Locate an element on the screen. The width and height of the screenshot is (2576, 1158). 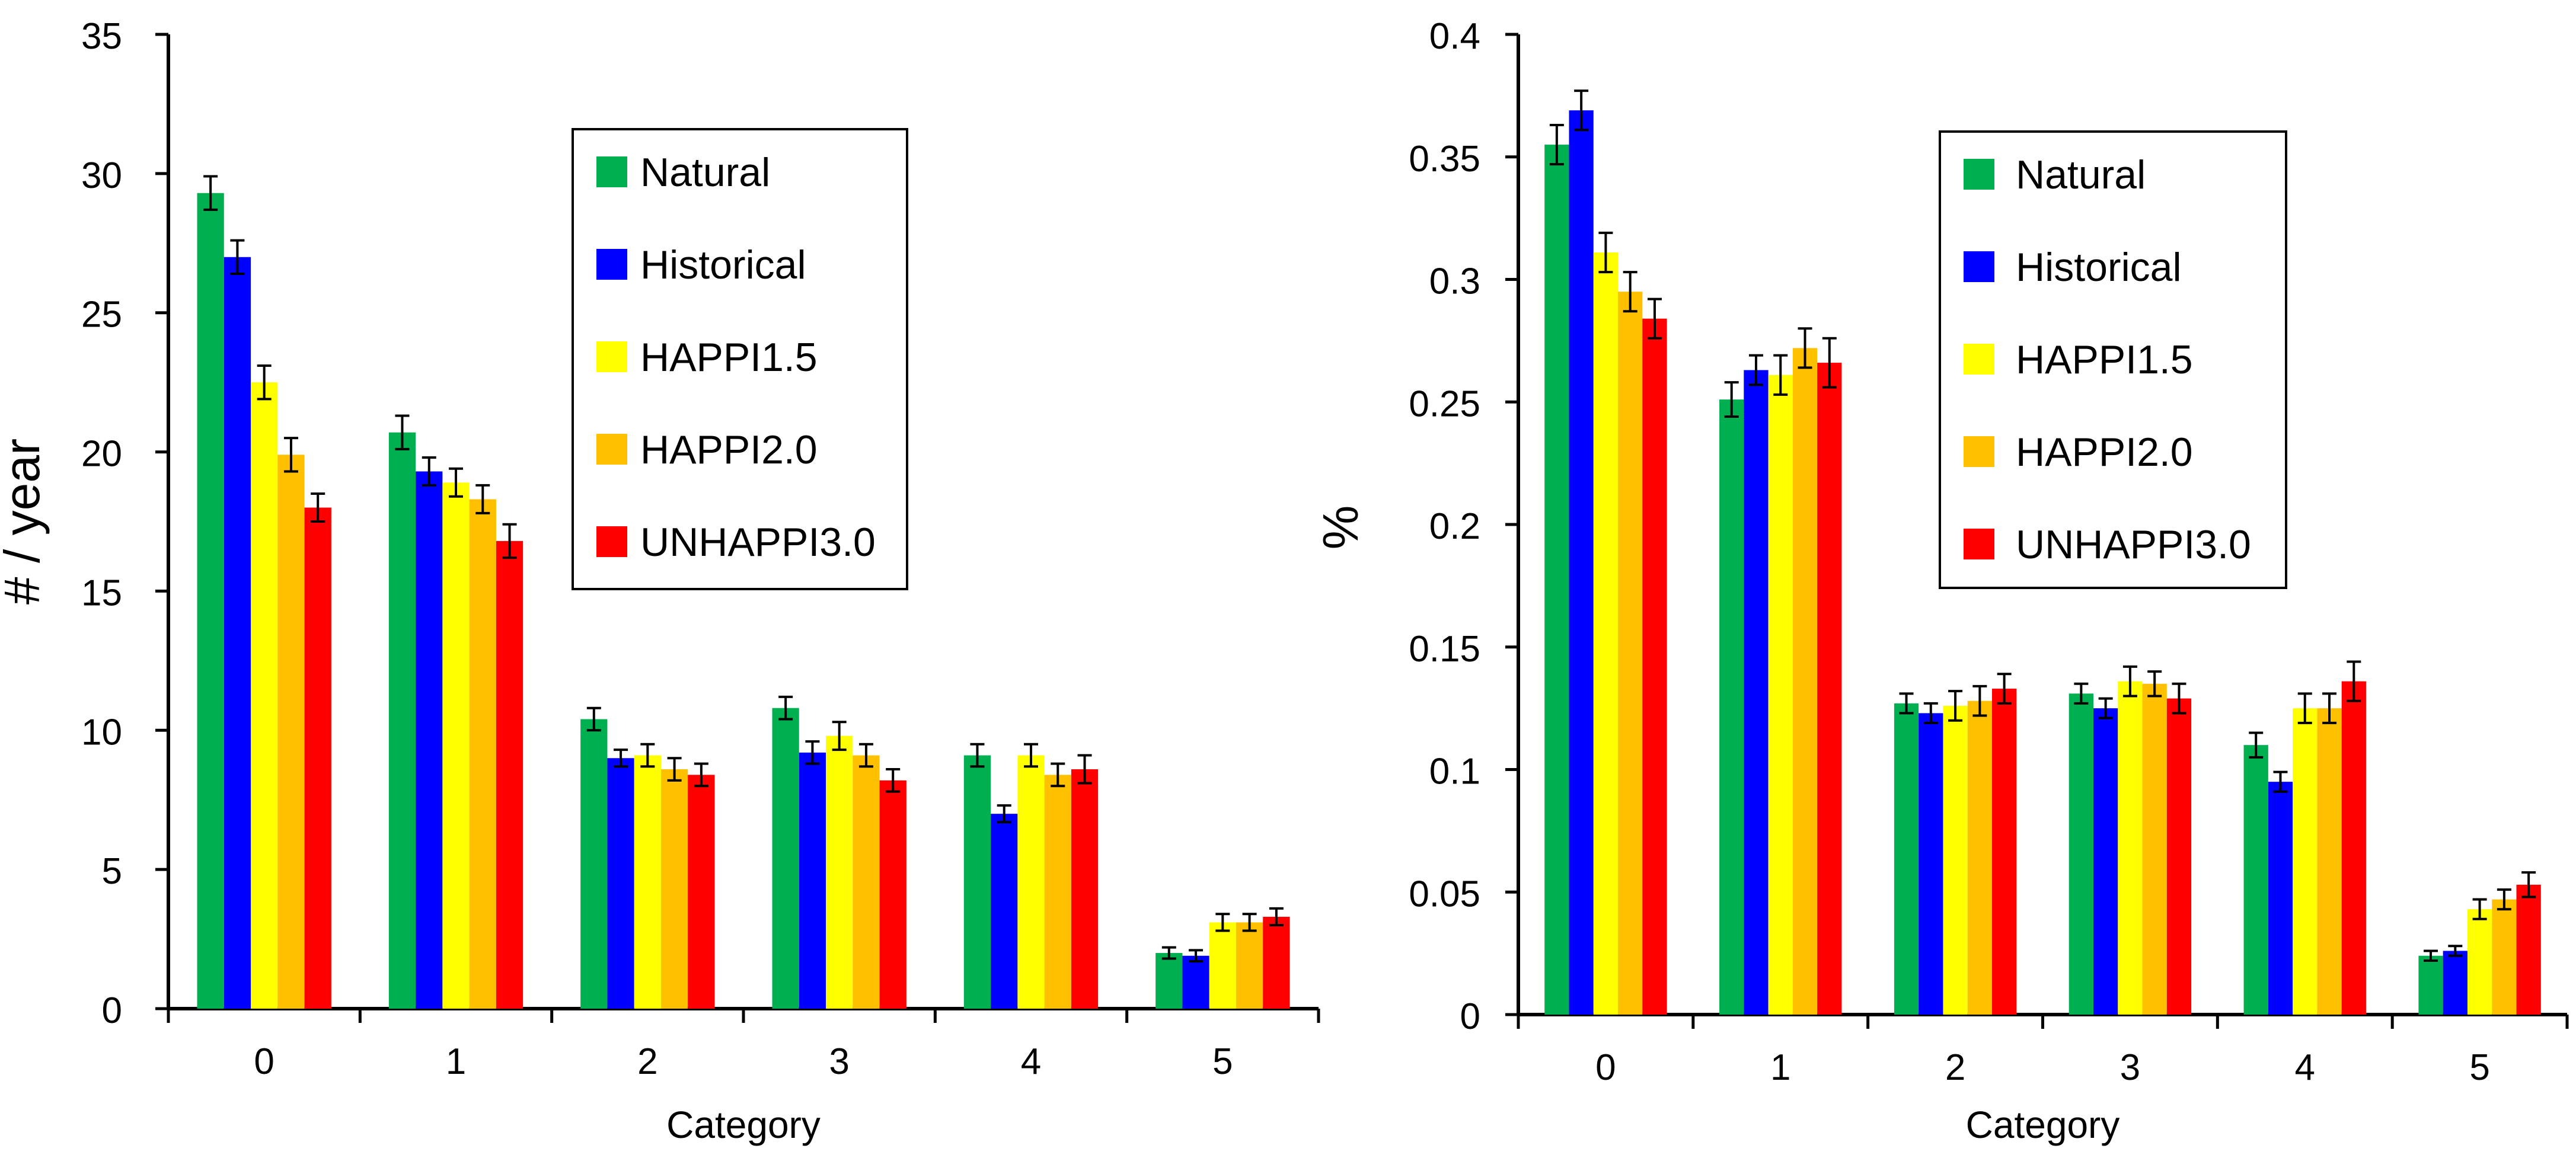
right-y-tick-label: 0.4 is located at coordinates (1454, 36).